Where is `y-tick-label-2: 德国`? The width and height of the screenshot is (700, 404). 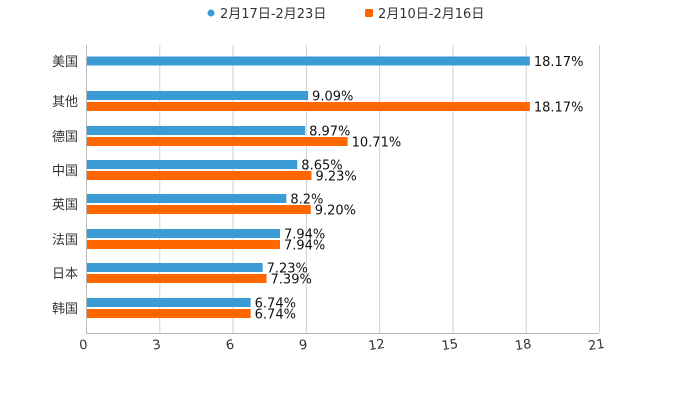
y-tick-label-2: 德国 is located at coordinates (65, 137).